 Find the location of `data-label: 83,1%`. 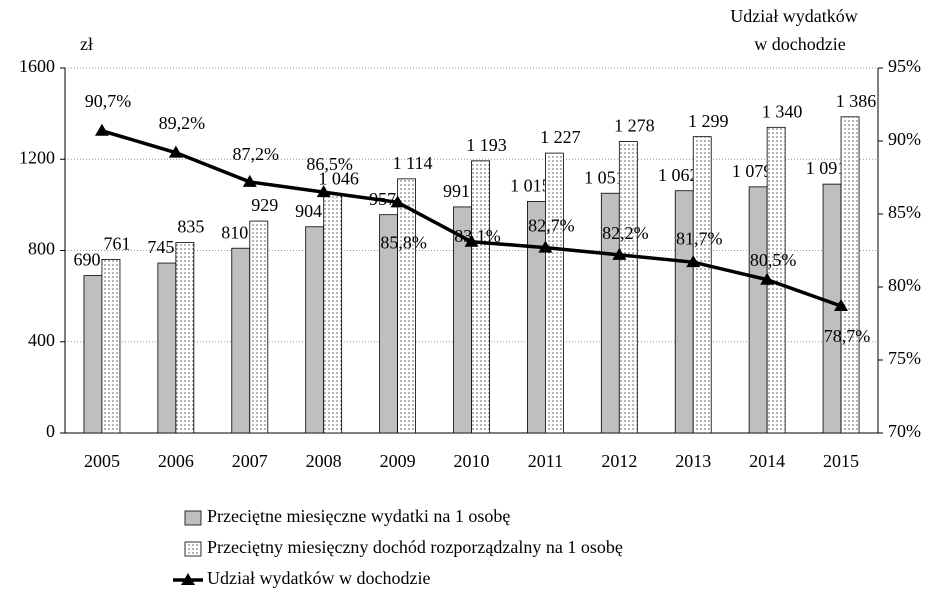

data-label: 83,1% is located at coordinates (477, 236).